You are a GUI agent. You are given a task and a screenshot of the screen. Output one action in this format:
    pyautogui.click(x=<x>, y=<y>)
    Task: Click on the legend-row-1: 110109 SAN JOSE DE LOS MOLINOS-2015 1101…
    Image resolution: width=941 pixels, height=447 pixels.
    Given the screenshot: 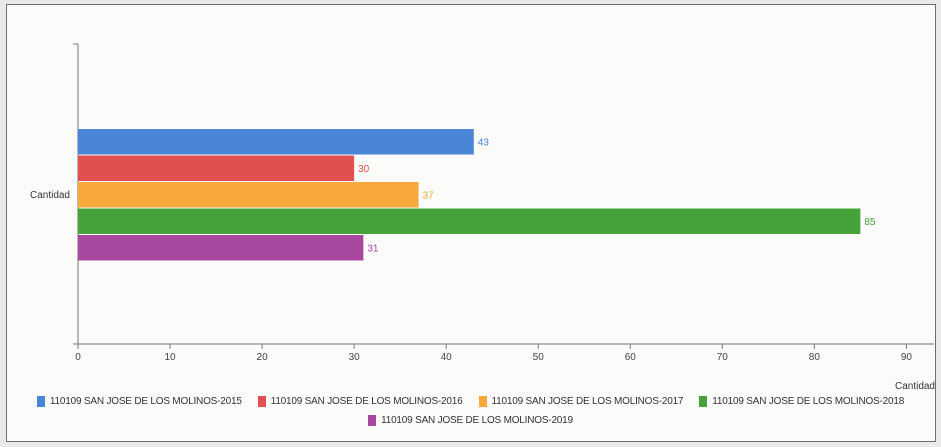 What is the action you would take?
    pyautogui.click(x=470, y=401)
    